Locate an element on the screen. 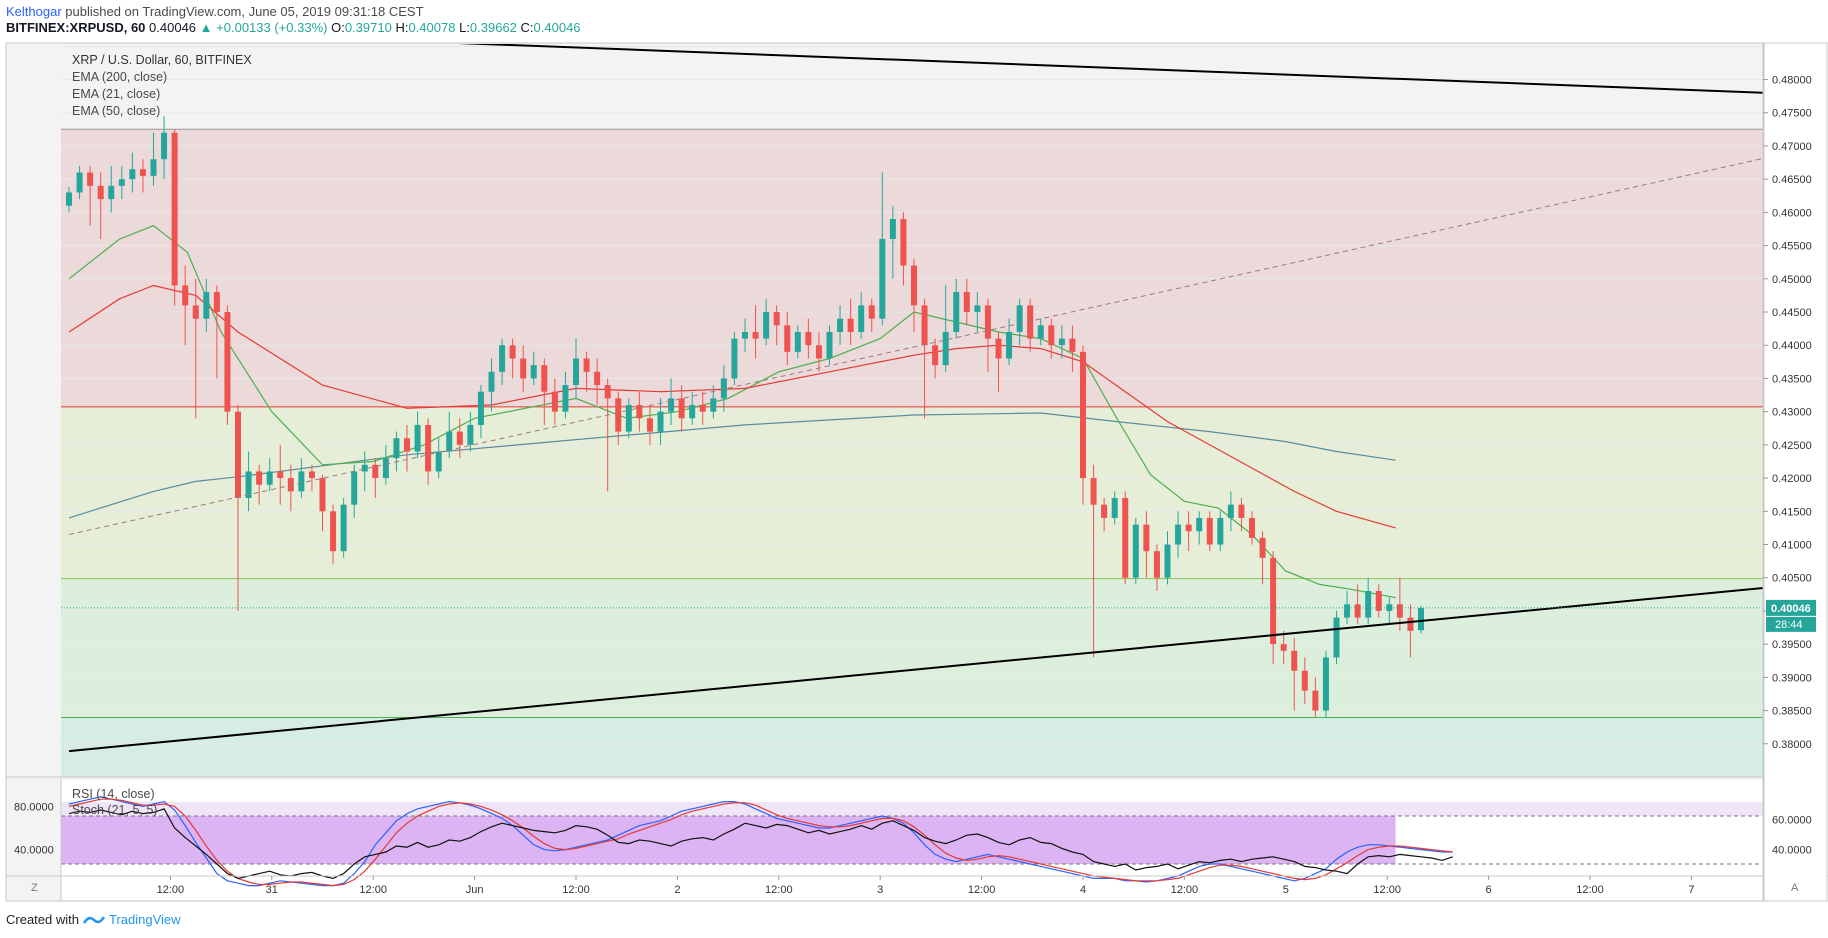  author-link: Kelthogar is located at coordinates (34, 11).